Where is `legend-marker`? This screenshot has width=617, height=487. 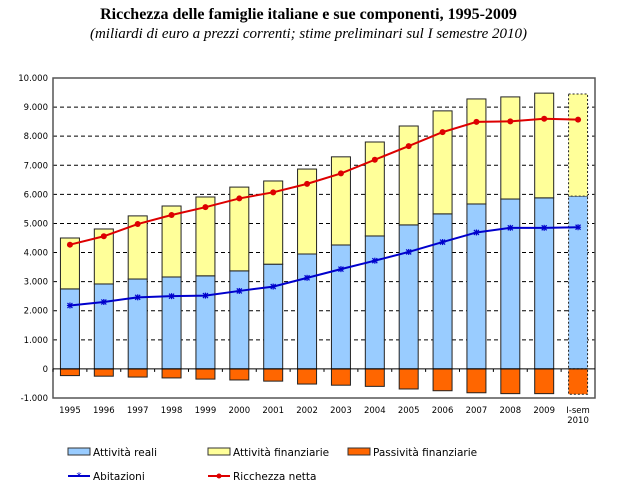
legend-marker is located at coordinates (219, 476).